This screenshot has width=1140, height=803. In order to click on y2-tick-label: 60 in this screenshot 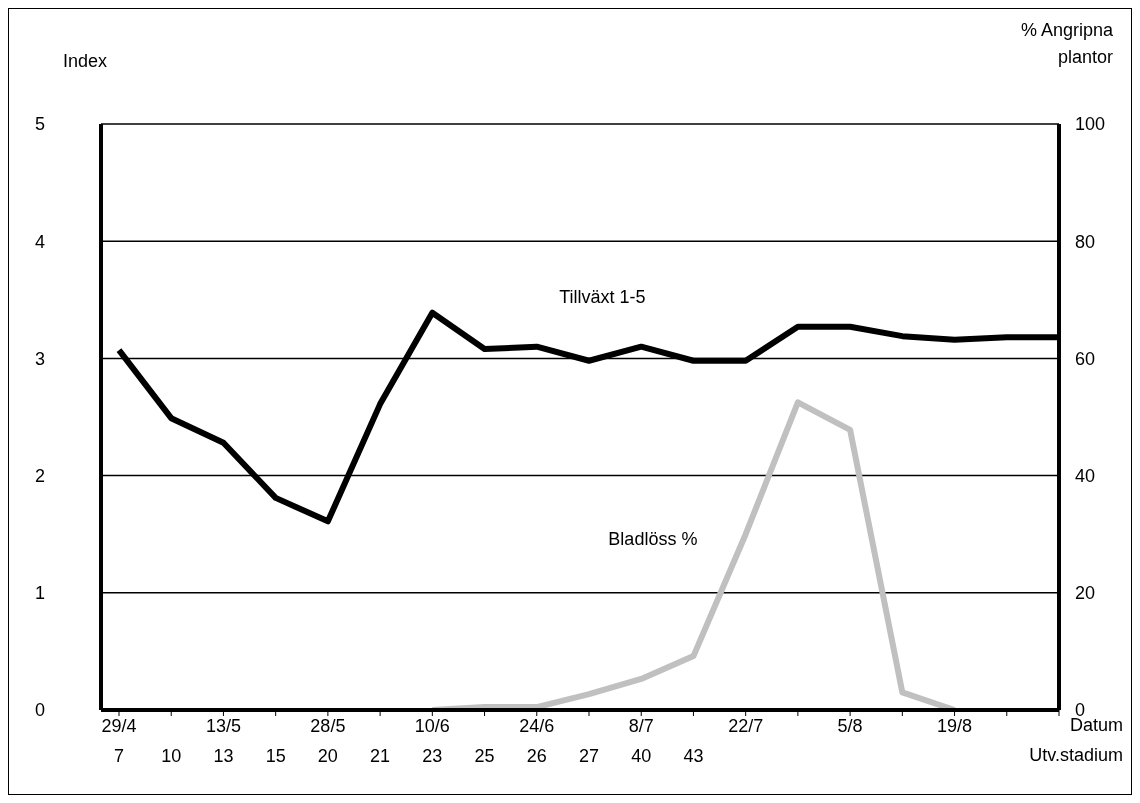, I will do `click(1085, 358)`.